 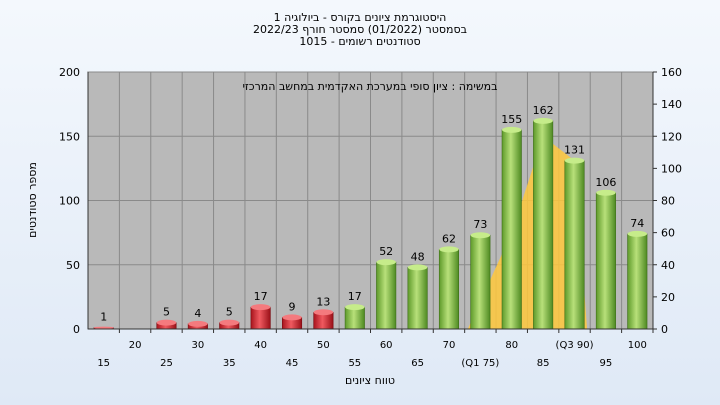 What do you see at coordinates (355, 296) in the screenshot?
I see `value-label-55: 17` at bounding box center [355, 296].